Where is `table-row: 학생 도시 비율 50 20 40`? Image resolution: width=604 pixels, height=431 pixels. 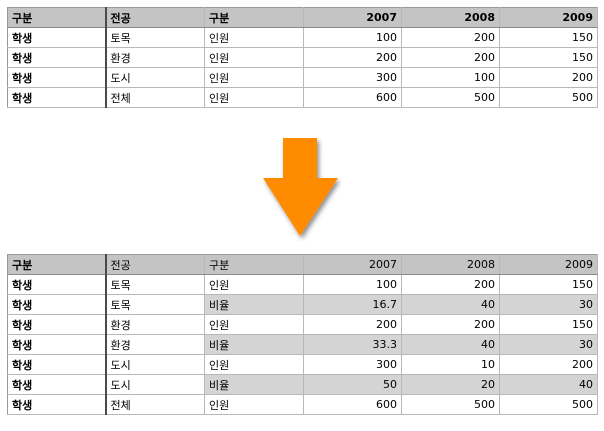
table-row: 학생 도시 비율 50 20 40 is located at coordinates (302, 384).